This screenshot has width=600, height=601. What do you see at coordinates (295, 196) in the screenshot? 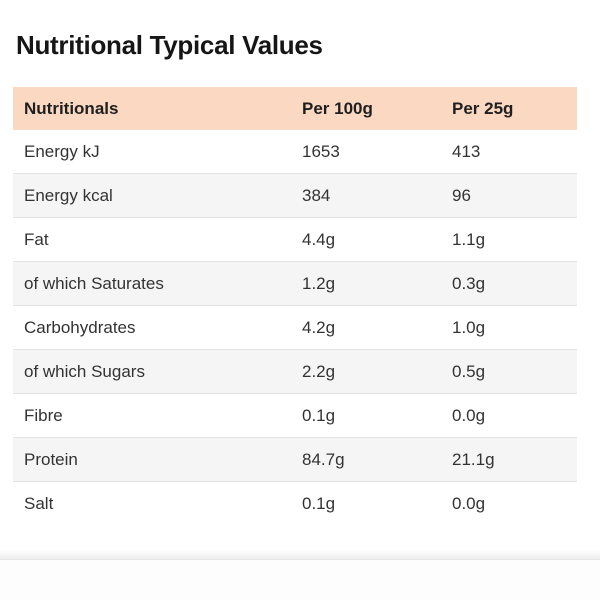
I see `table-row: Energy kcal 384 96` at bounding box center [295, 196].